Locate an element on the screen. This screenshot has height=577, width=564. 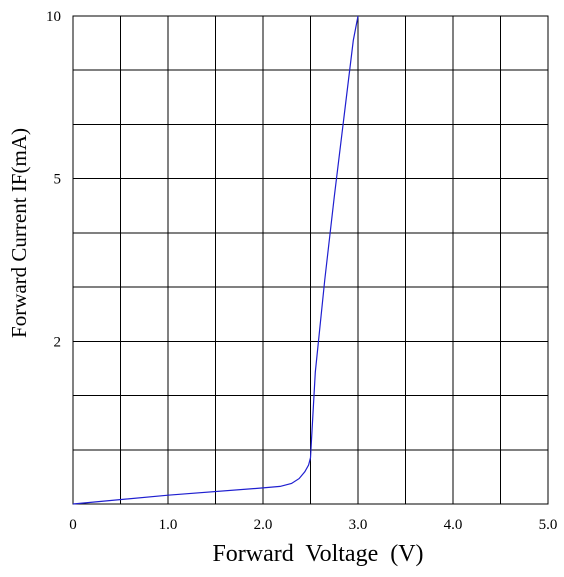
x-tick-label: 5.0 is located at coordinates (548, 525).